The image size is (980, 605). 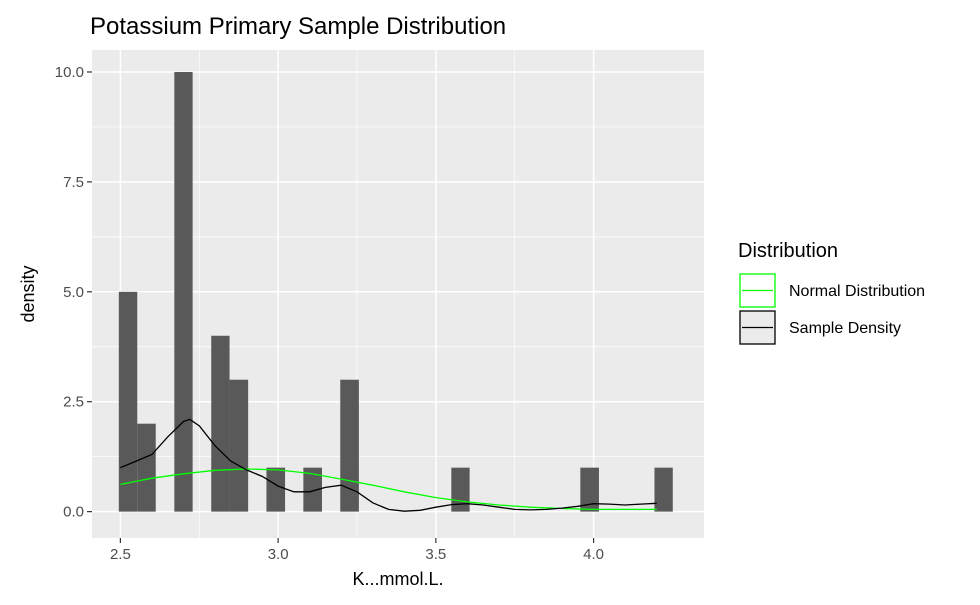 What do you see at coordinates (857, 291) in the screenshot?
I see `legend-label: Normal Distribution` at bounding box center [857, 291].